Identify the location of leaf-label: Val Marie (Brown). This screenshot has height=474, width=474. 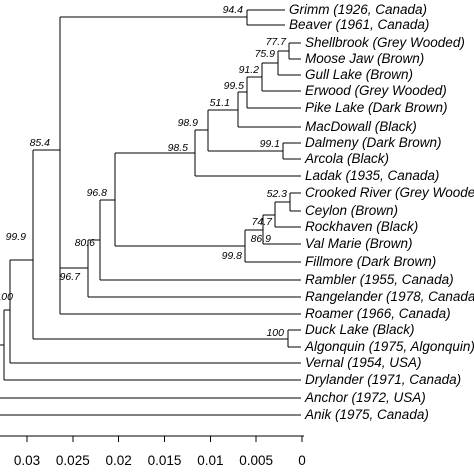
(359, 243).